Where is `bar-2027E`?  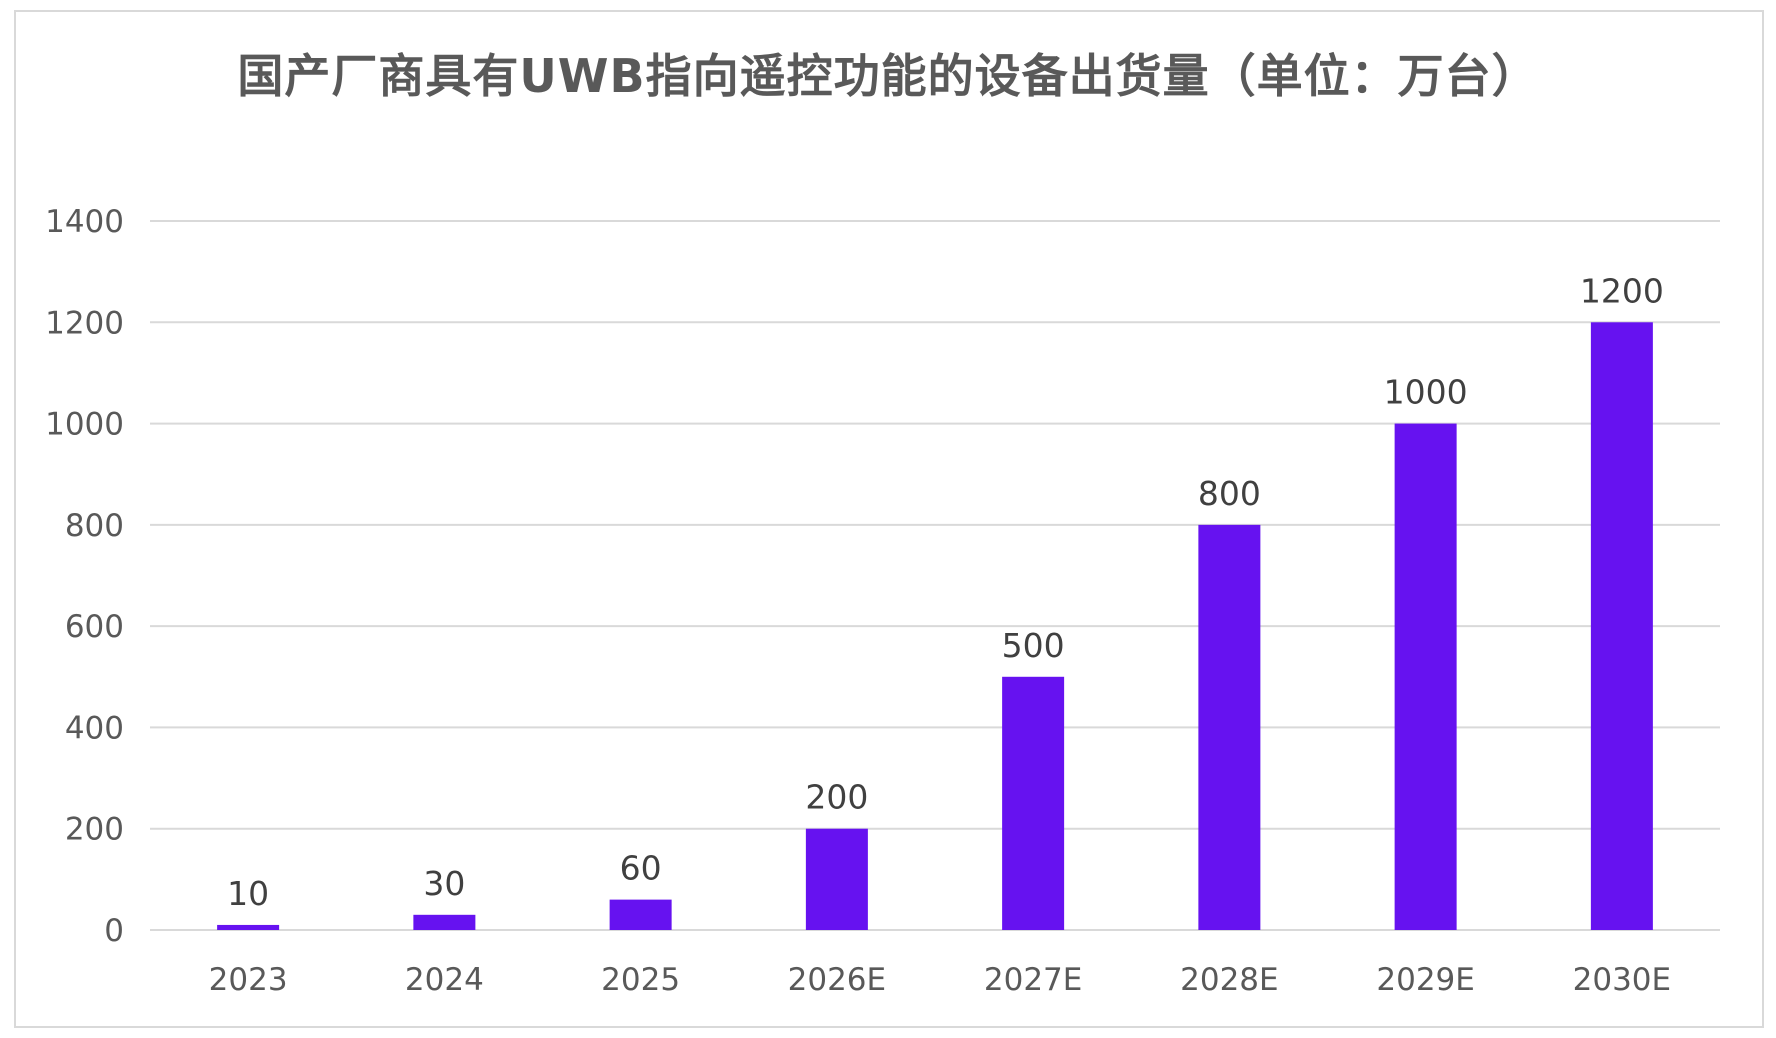
bar-2027E is located at coordinates (1033, 803).